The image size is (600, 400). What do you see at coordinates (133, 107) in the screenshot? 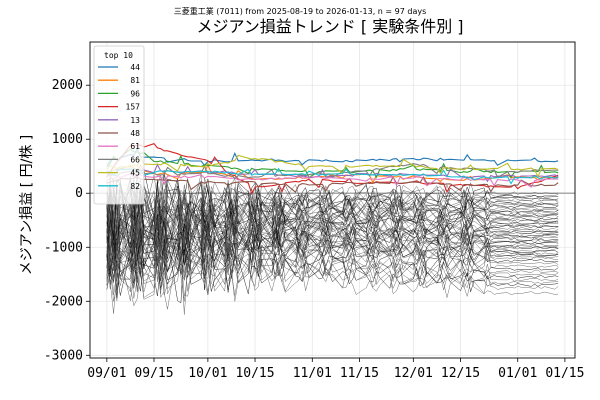
I see `legend-label-157: 157` at bounding box center [133, 107].